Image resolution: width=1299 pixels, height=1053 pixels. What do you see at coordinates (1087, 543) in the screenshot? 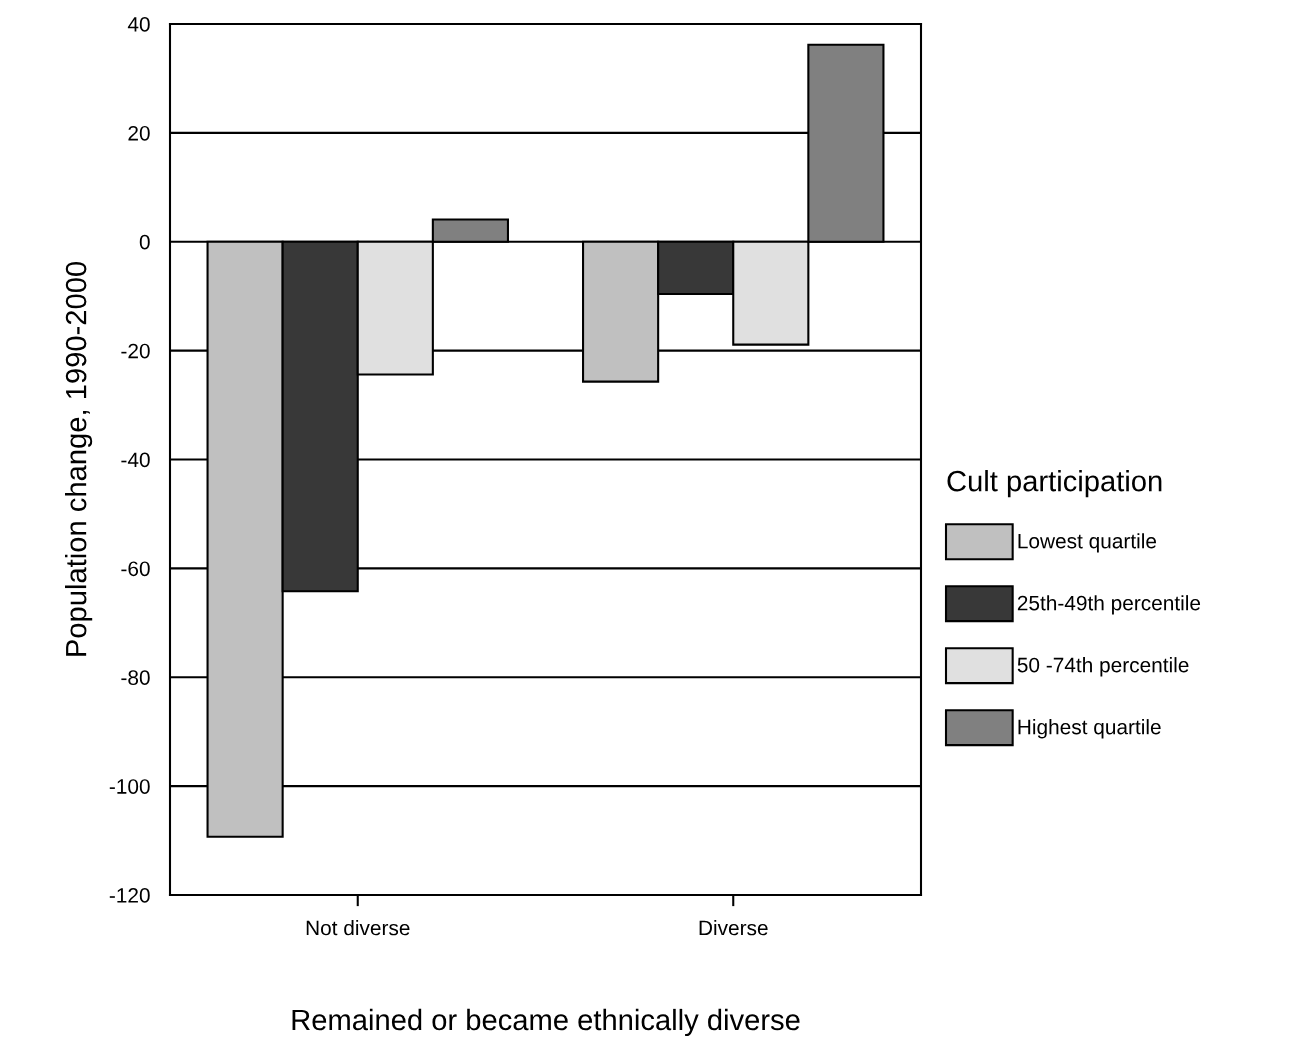
I see `legend-label: Lowest quartile` at bounding box center [1087, 543].